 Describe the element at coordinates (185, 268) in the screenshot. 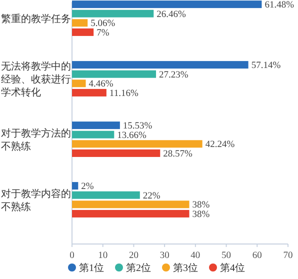

I see `legend-label: 第3位` at that location.